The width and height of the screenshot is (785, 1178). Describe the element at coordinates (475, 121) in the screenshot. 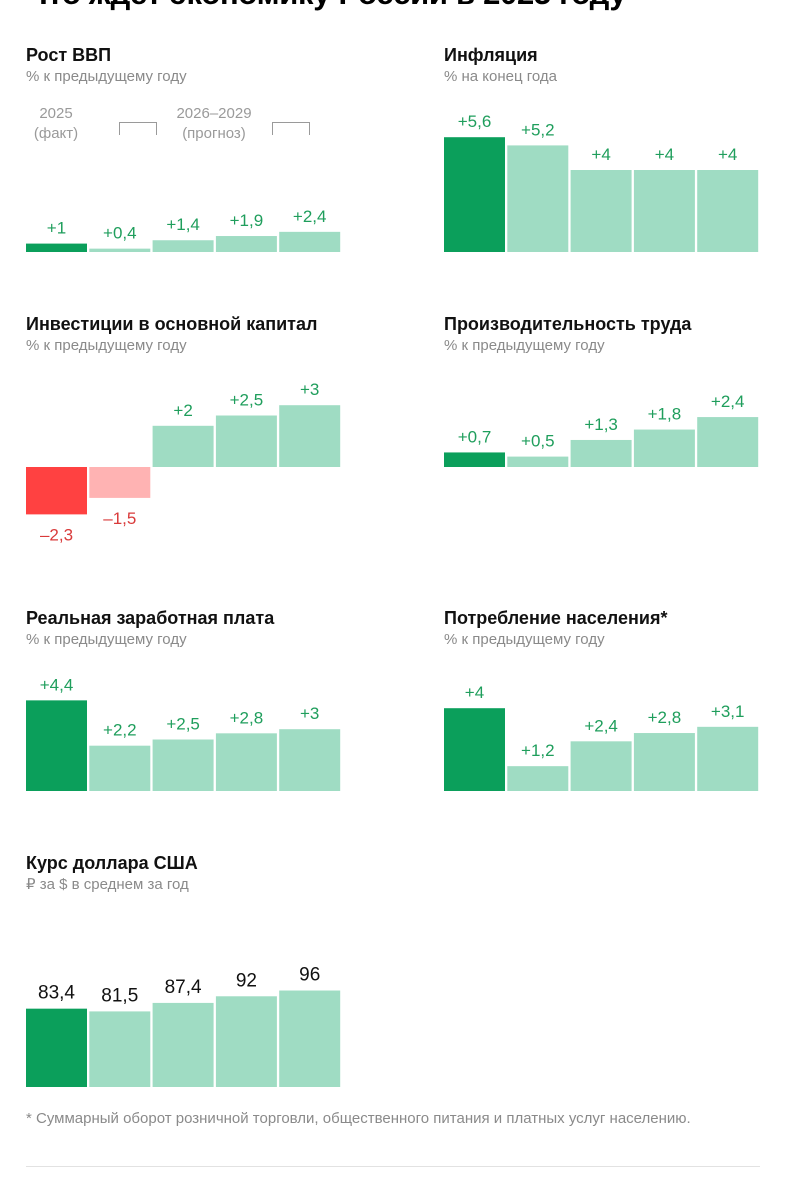

I see `data-label: +5,6` at that location.